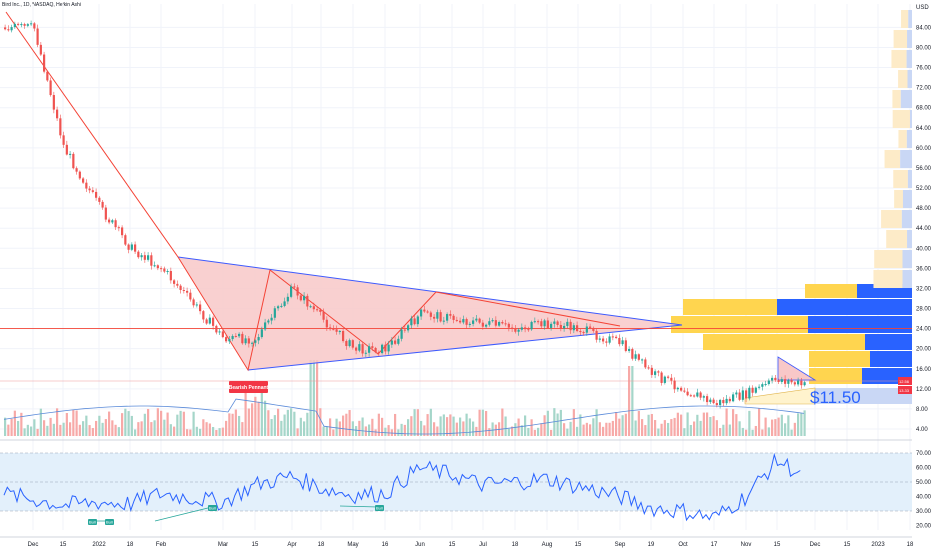  Describe the element at coordinates (620, 545) in the screenshot. I see `time-tick-label: Sep` at that location.